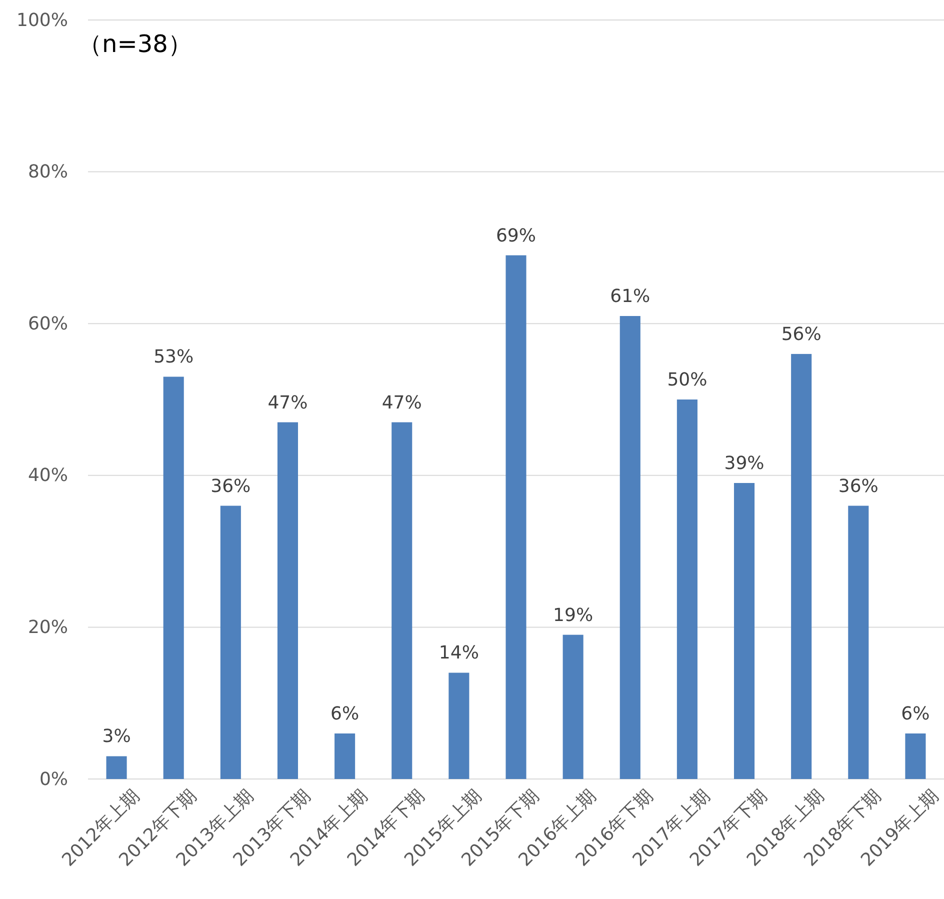 The height and width of the screenshot is (899, 944). I want to click on data-label: 61%, so click(630, 297).